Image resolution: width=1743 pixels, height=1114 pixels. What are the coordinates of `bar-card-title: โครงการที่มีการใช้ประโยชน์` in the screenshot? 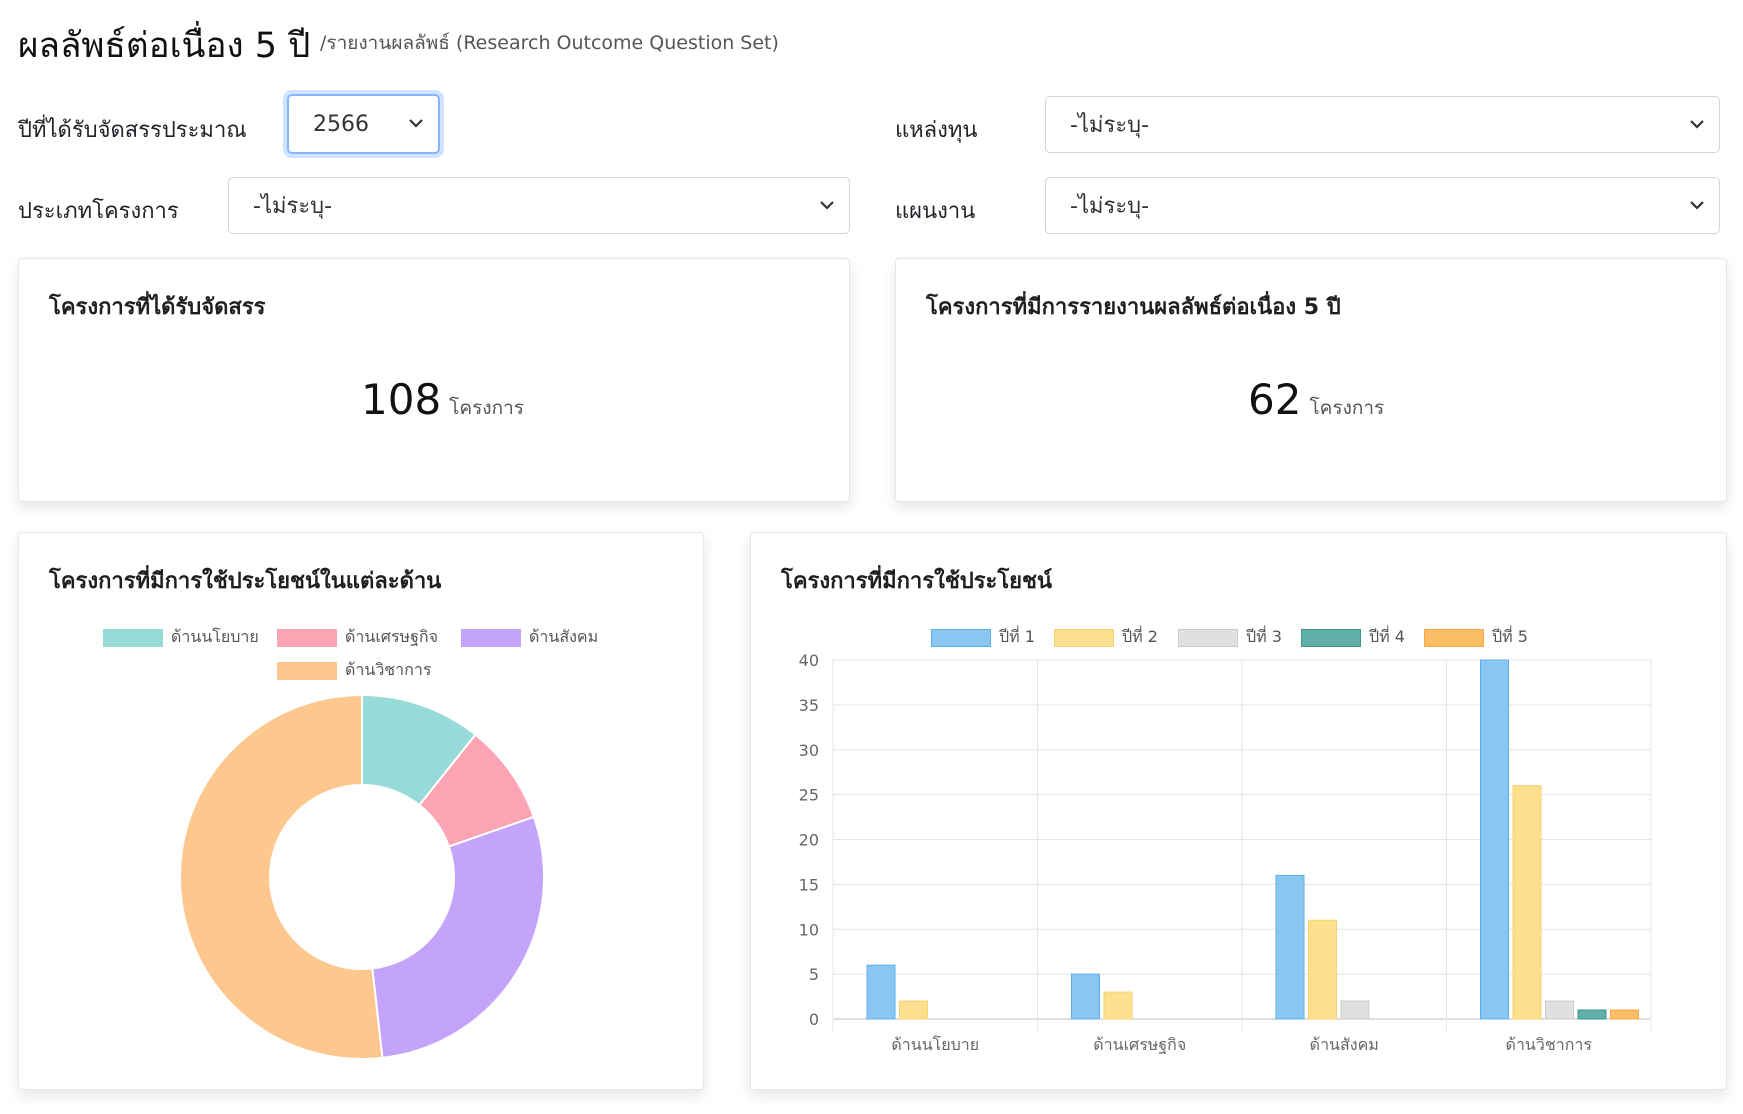 It's located at (917, 581).